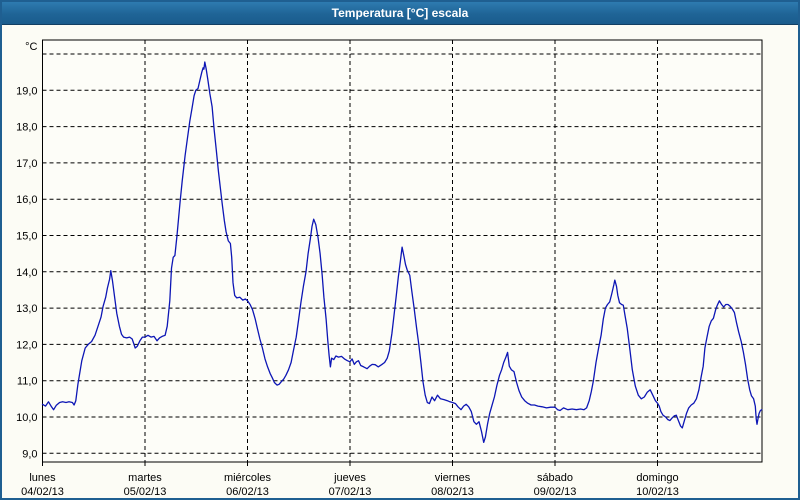  I want to click on date-label: 05/02/13, so click(145, 492).